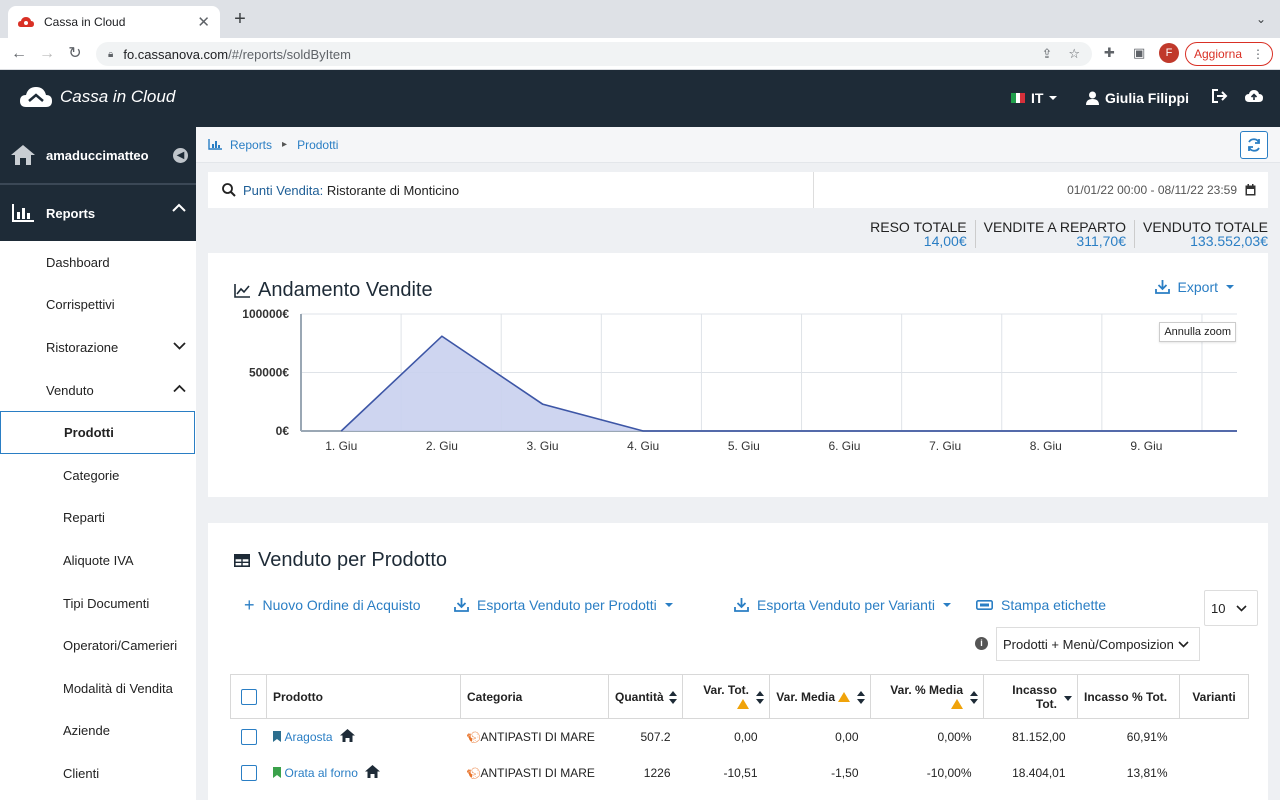  What do you see at coordinates (98, 603) in the screenshot?
I see `sidebar-item-tipi-documenti: Tipi Documenti` at bounding box center [98, 603].